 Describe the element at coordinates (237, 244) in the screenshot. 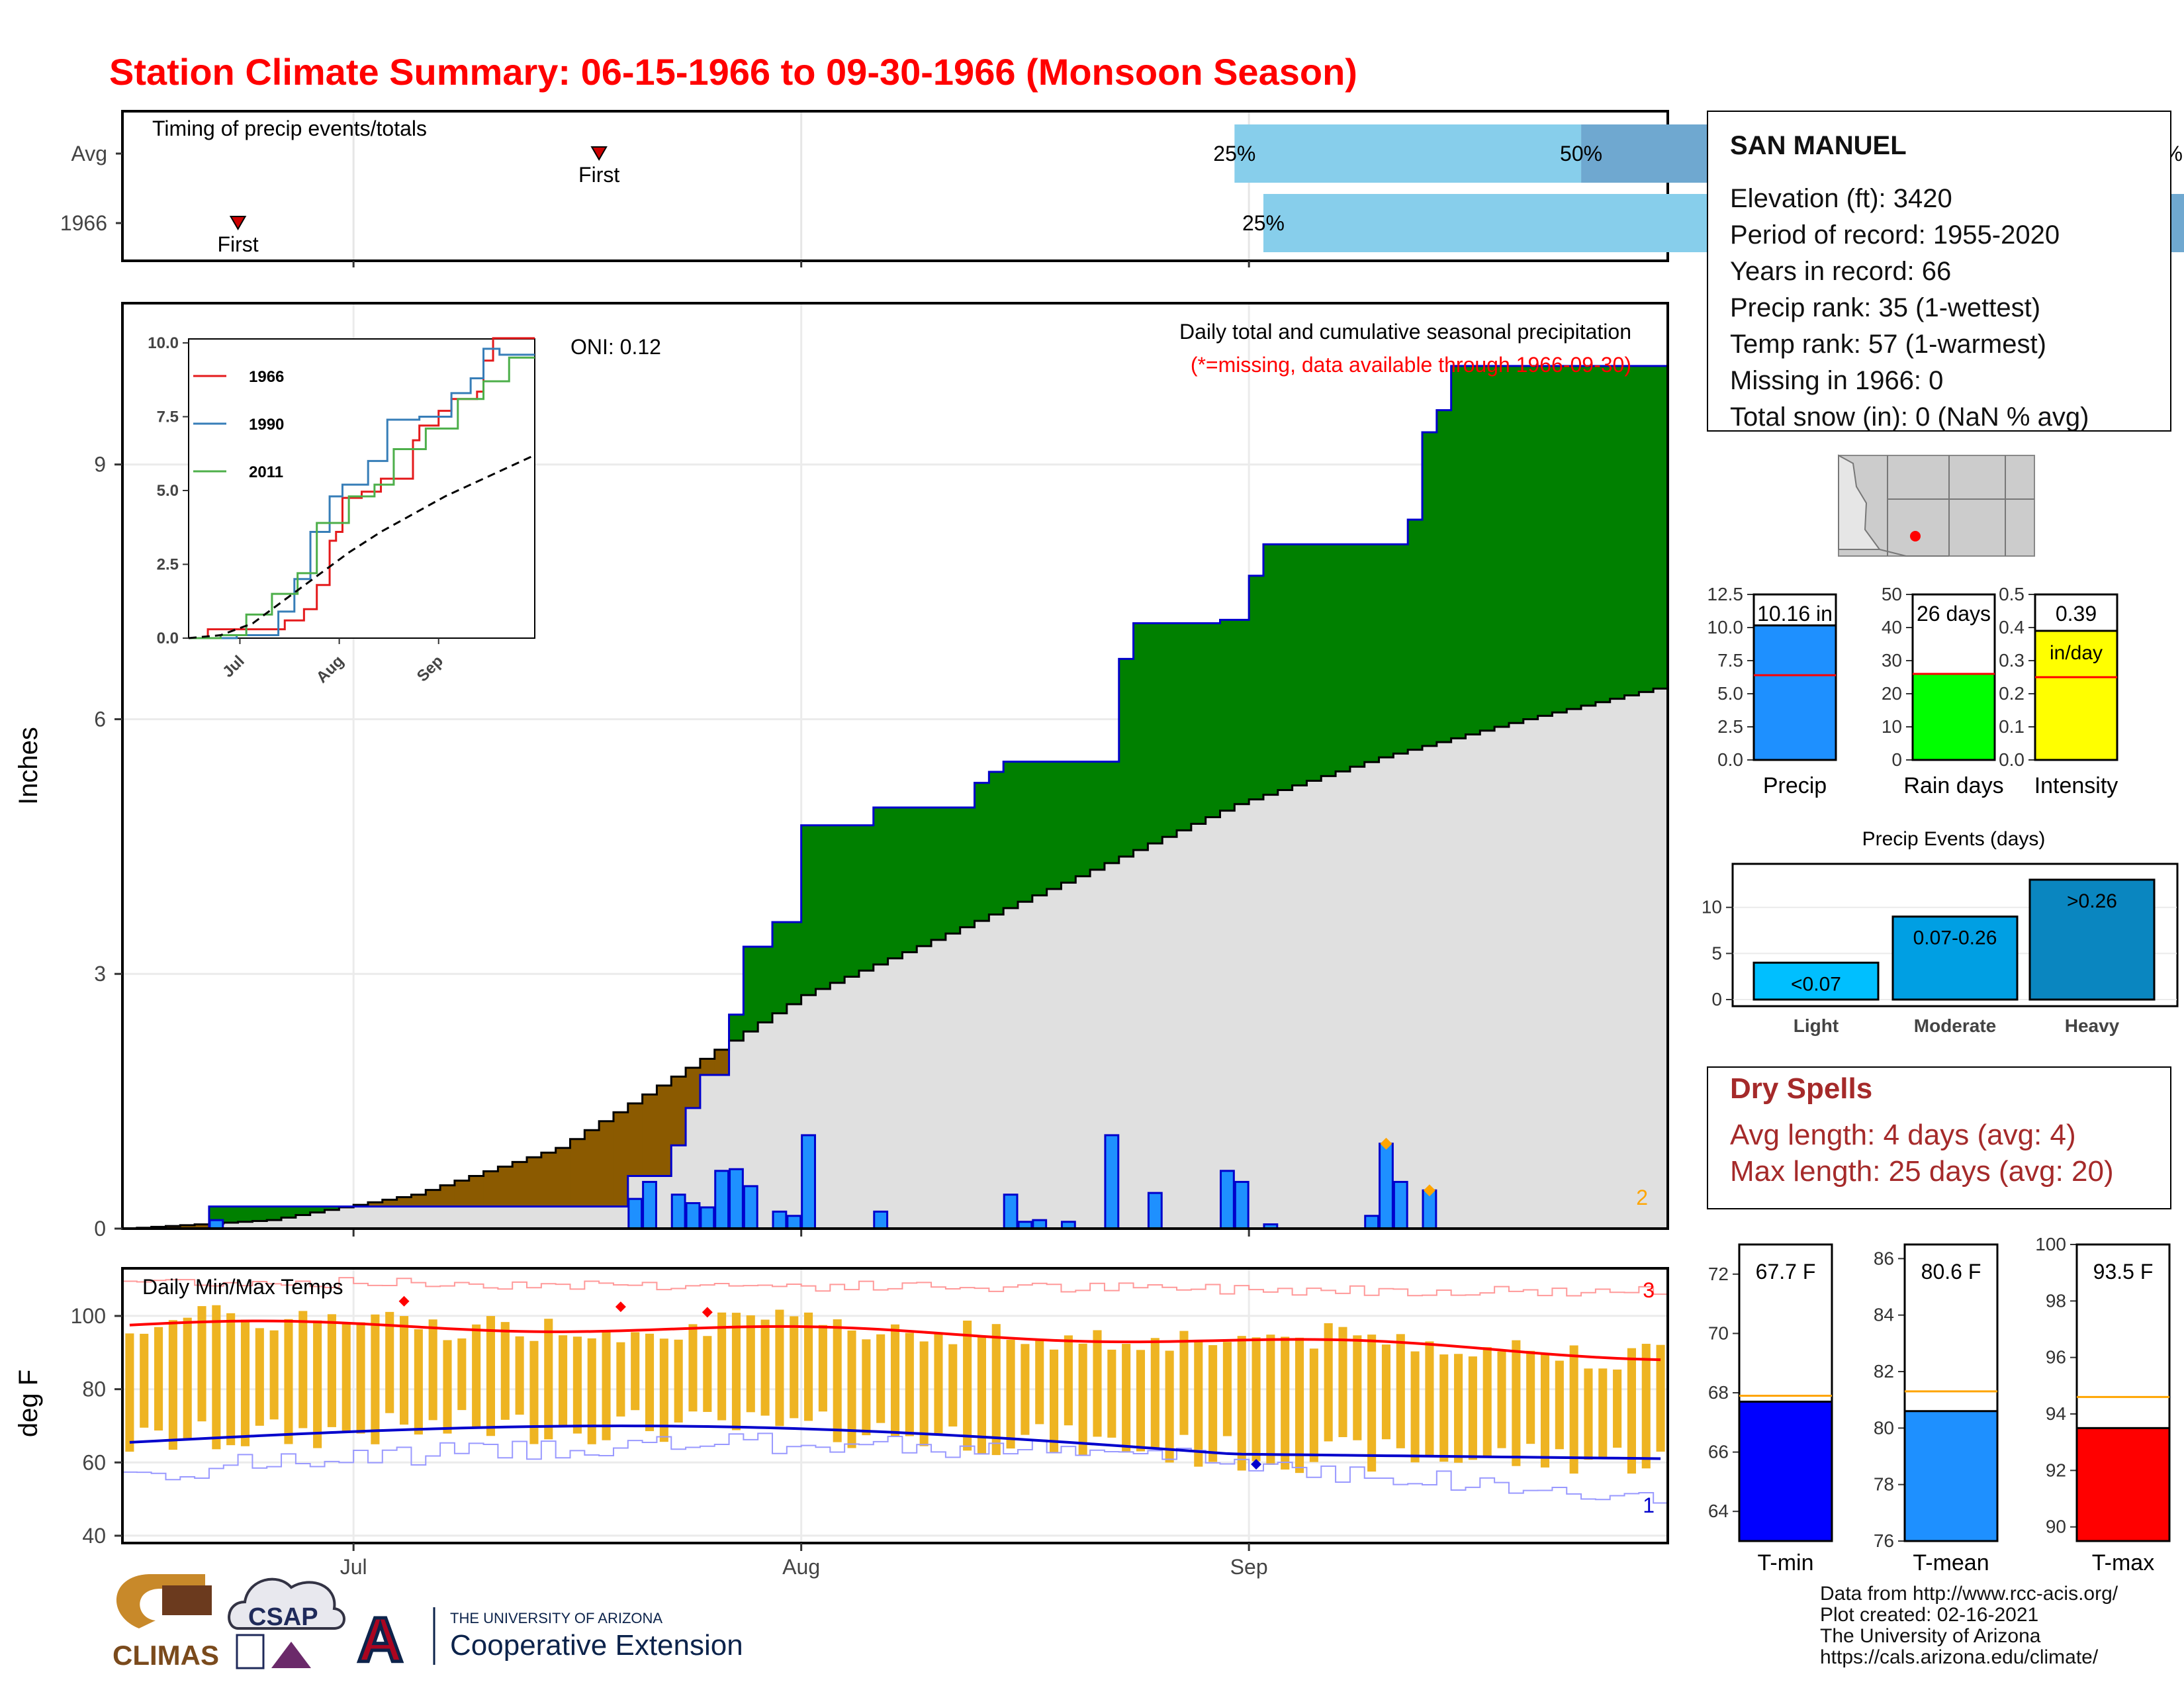

I see `timing-first-label-1: First` at that location.